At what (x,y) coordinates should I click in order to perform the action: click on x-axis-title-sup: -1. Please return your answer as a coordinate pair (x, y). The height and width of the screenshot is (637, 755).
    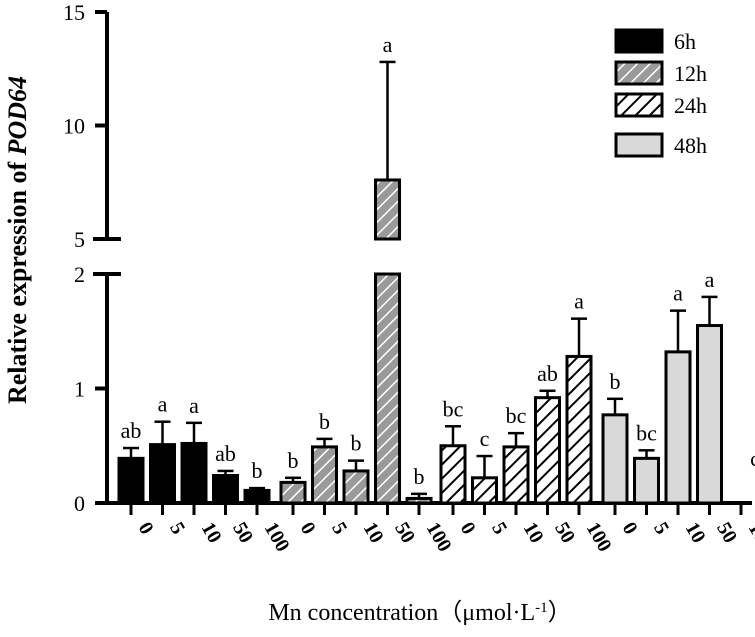
    Looking at the image, I should click on (541, 608).